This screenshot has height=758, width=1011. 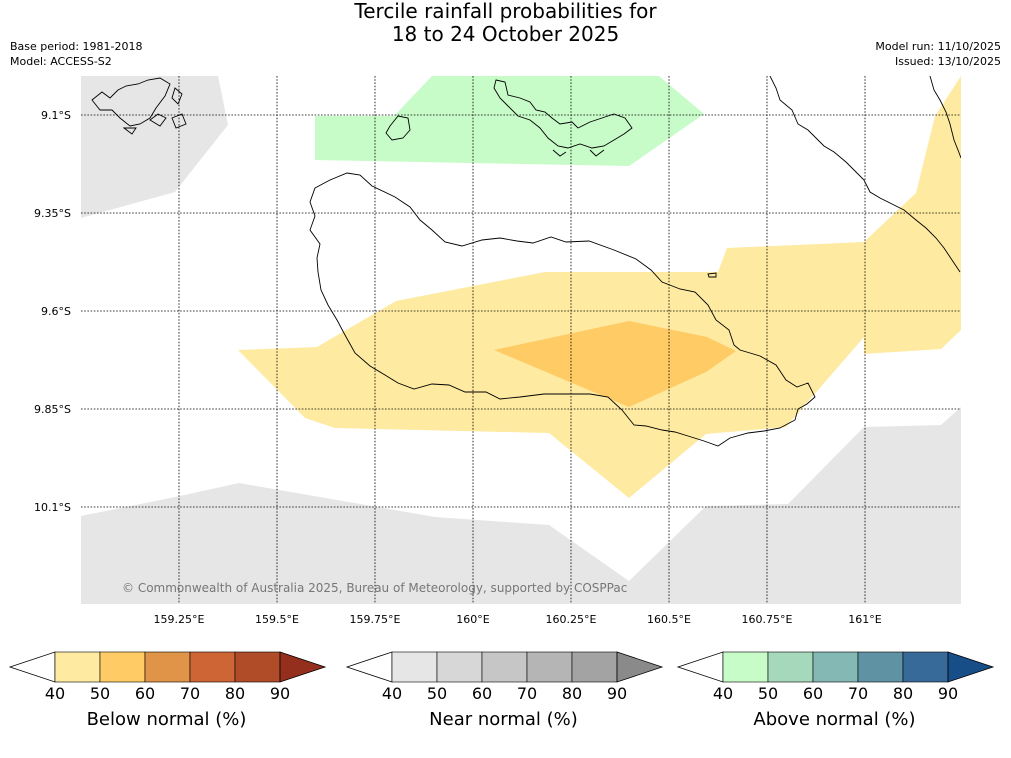 I want to click on colorbar-label-near-normal: Near normal (%), so click(x=503, y=719).